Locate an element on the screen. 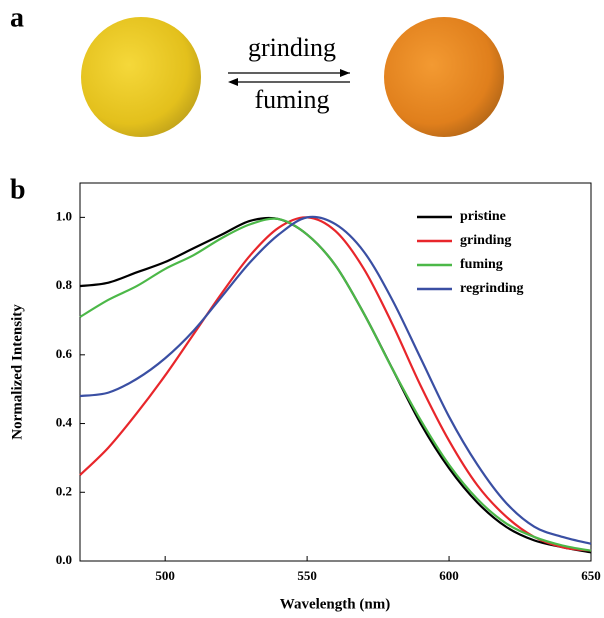 This screenshot has height=618, width=604. y-tick-label: 0.2 is located at coordinates (64, 490).